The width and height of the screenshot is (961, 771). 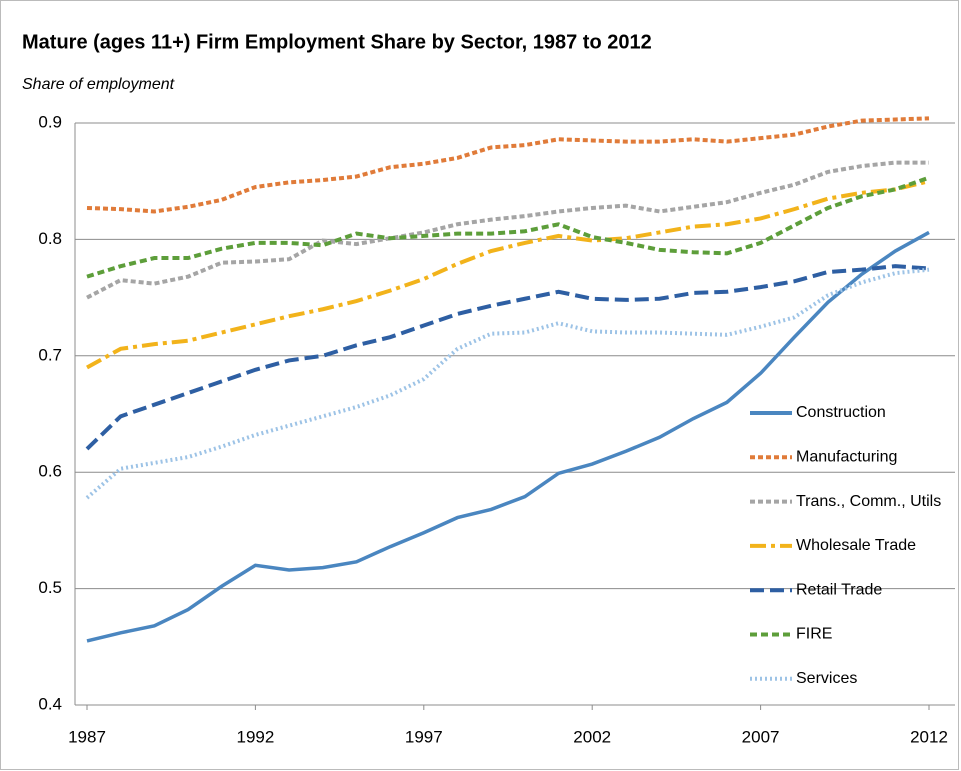 What do you see at coordinates (592, 736) in the screenshot?
I see `x-tick-label: 2002` at bounding box center [592, 736].